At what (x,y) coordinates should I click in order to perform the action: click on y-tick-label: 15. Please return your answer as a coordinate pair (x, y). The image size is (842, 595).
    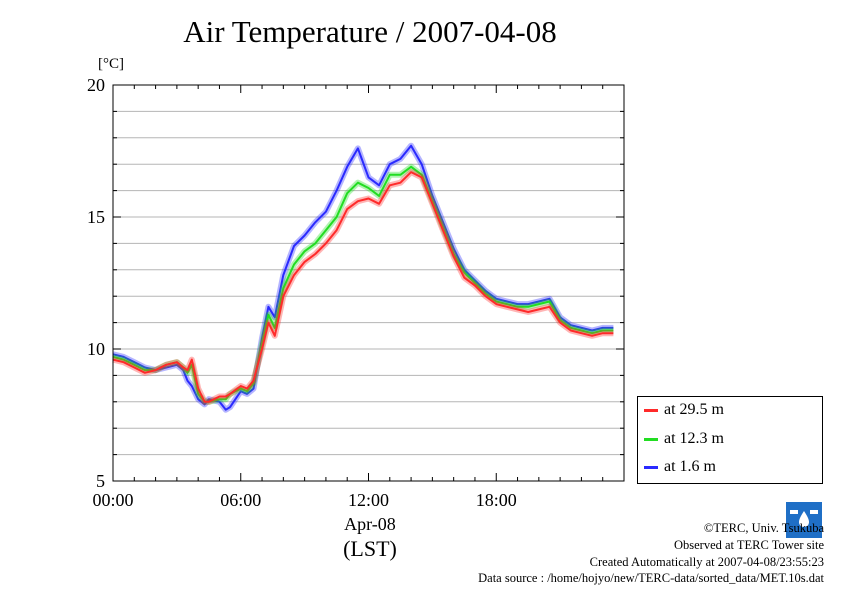
    Looking at the image, I should click on (96, 217).